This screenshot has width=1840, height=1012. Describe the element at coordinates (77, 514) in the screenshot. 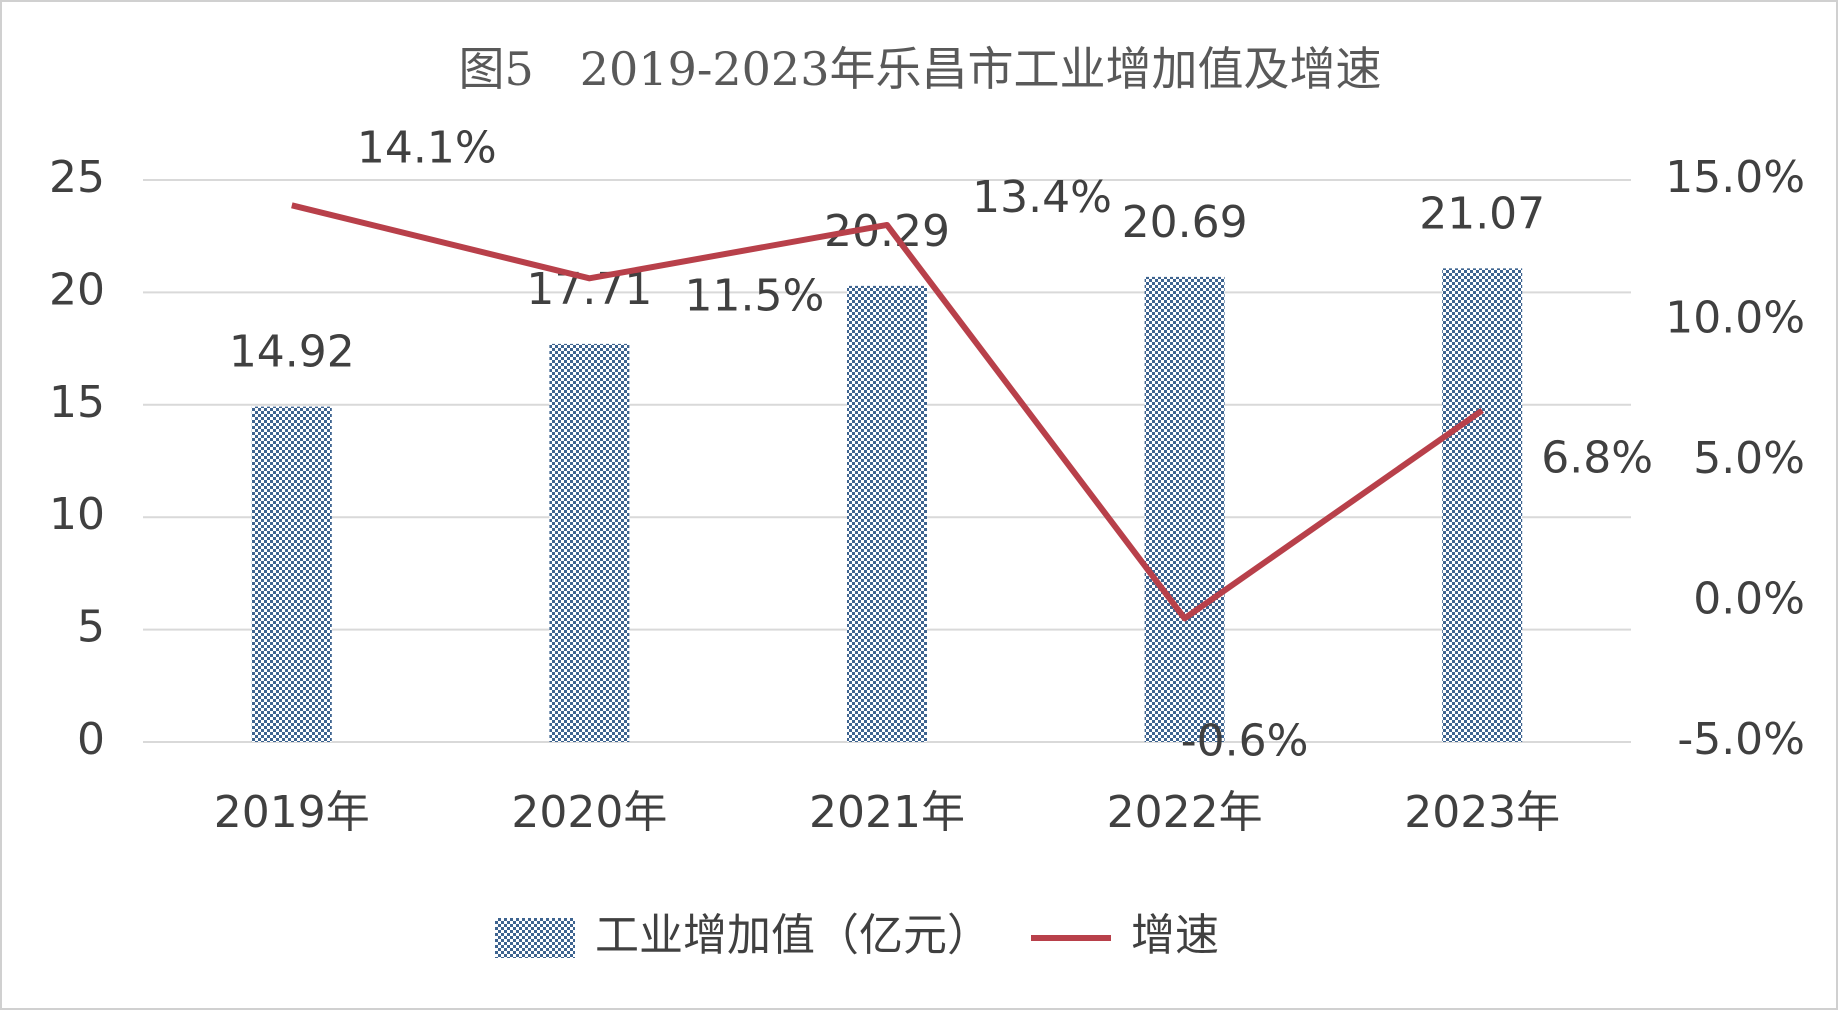

I see `y-tick-label: 10` at that location.